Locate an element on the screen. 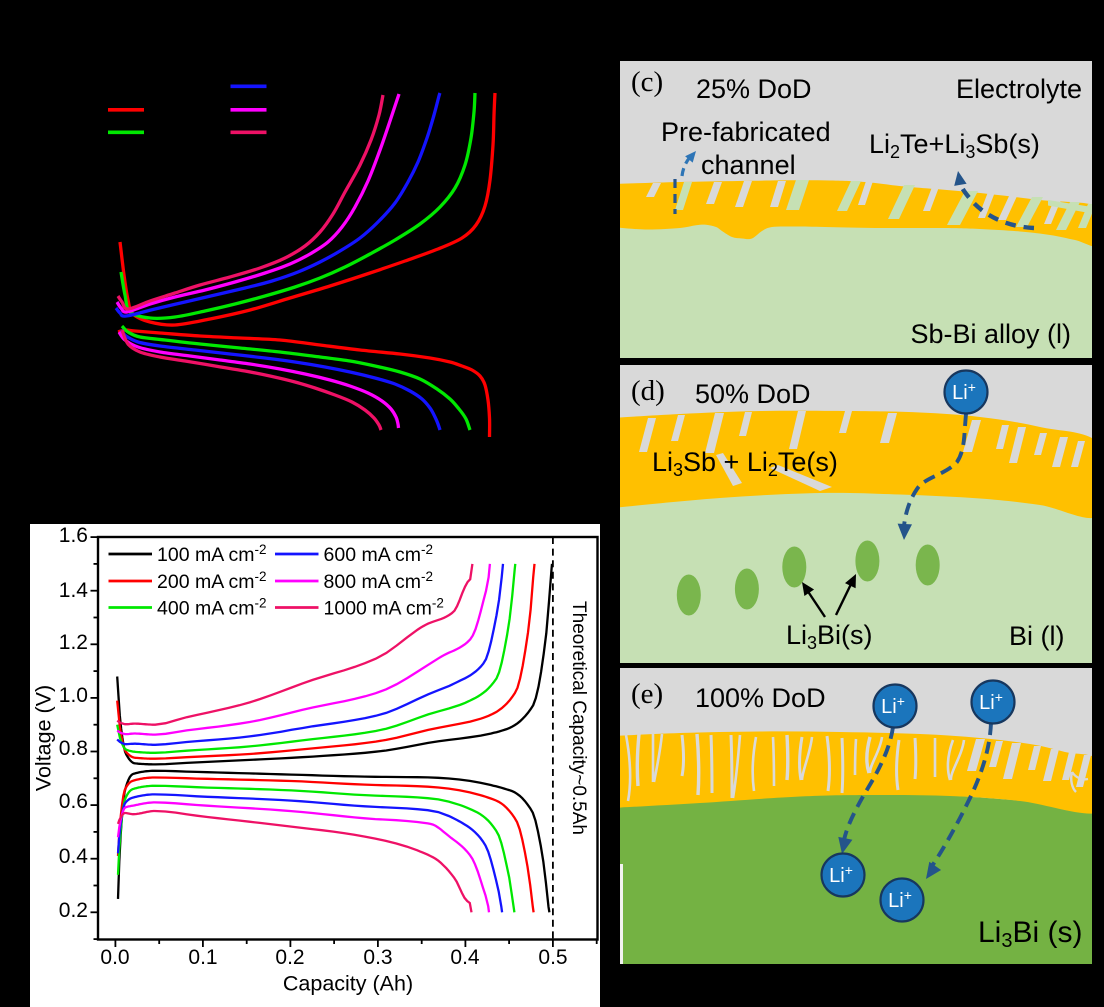 The height and width of the screenshot is (1007, 1104). svg-text: 800 mA cm-2 is located at coordinates (379, 581).